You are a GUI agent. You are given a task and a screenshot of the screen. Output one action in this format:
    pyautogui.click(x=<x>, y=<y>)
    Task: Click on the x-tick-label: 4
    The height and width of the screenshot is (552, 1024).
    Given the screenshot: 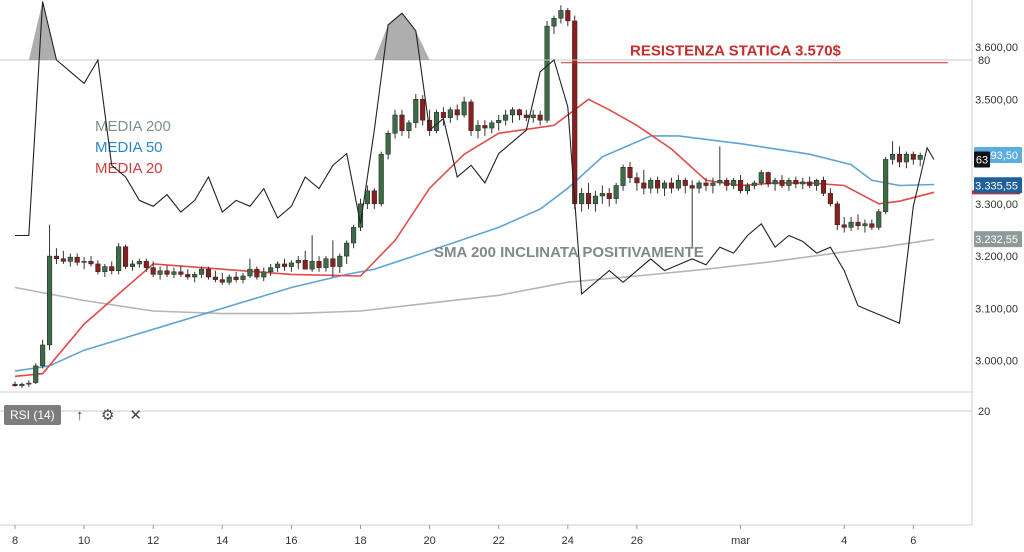 What is the action you would take?
    pyautogui.click(x=844, y=541)
    